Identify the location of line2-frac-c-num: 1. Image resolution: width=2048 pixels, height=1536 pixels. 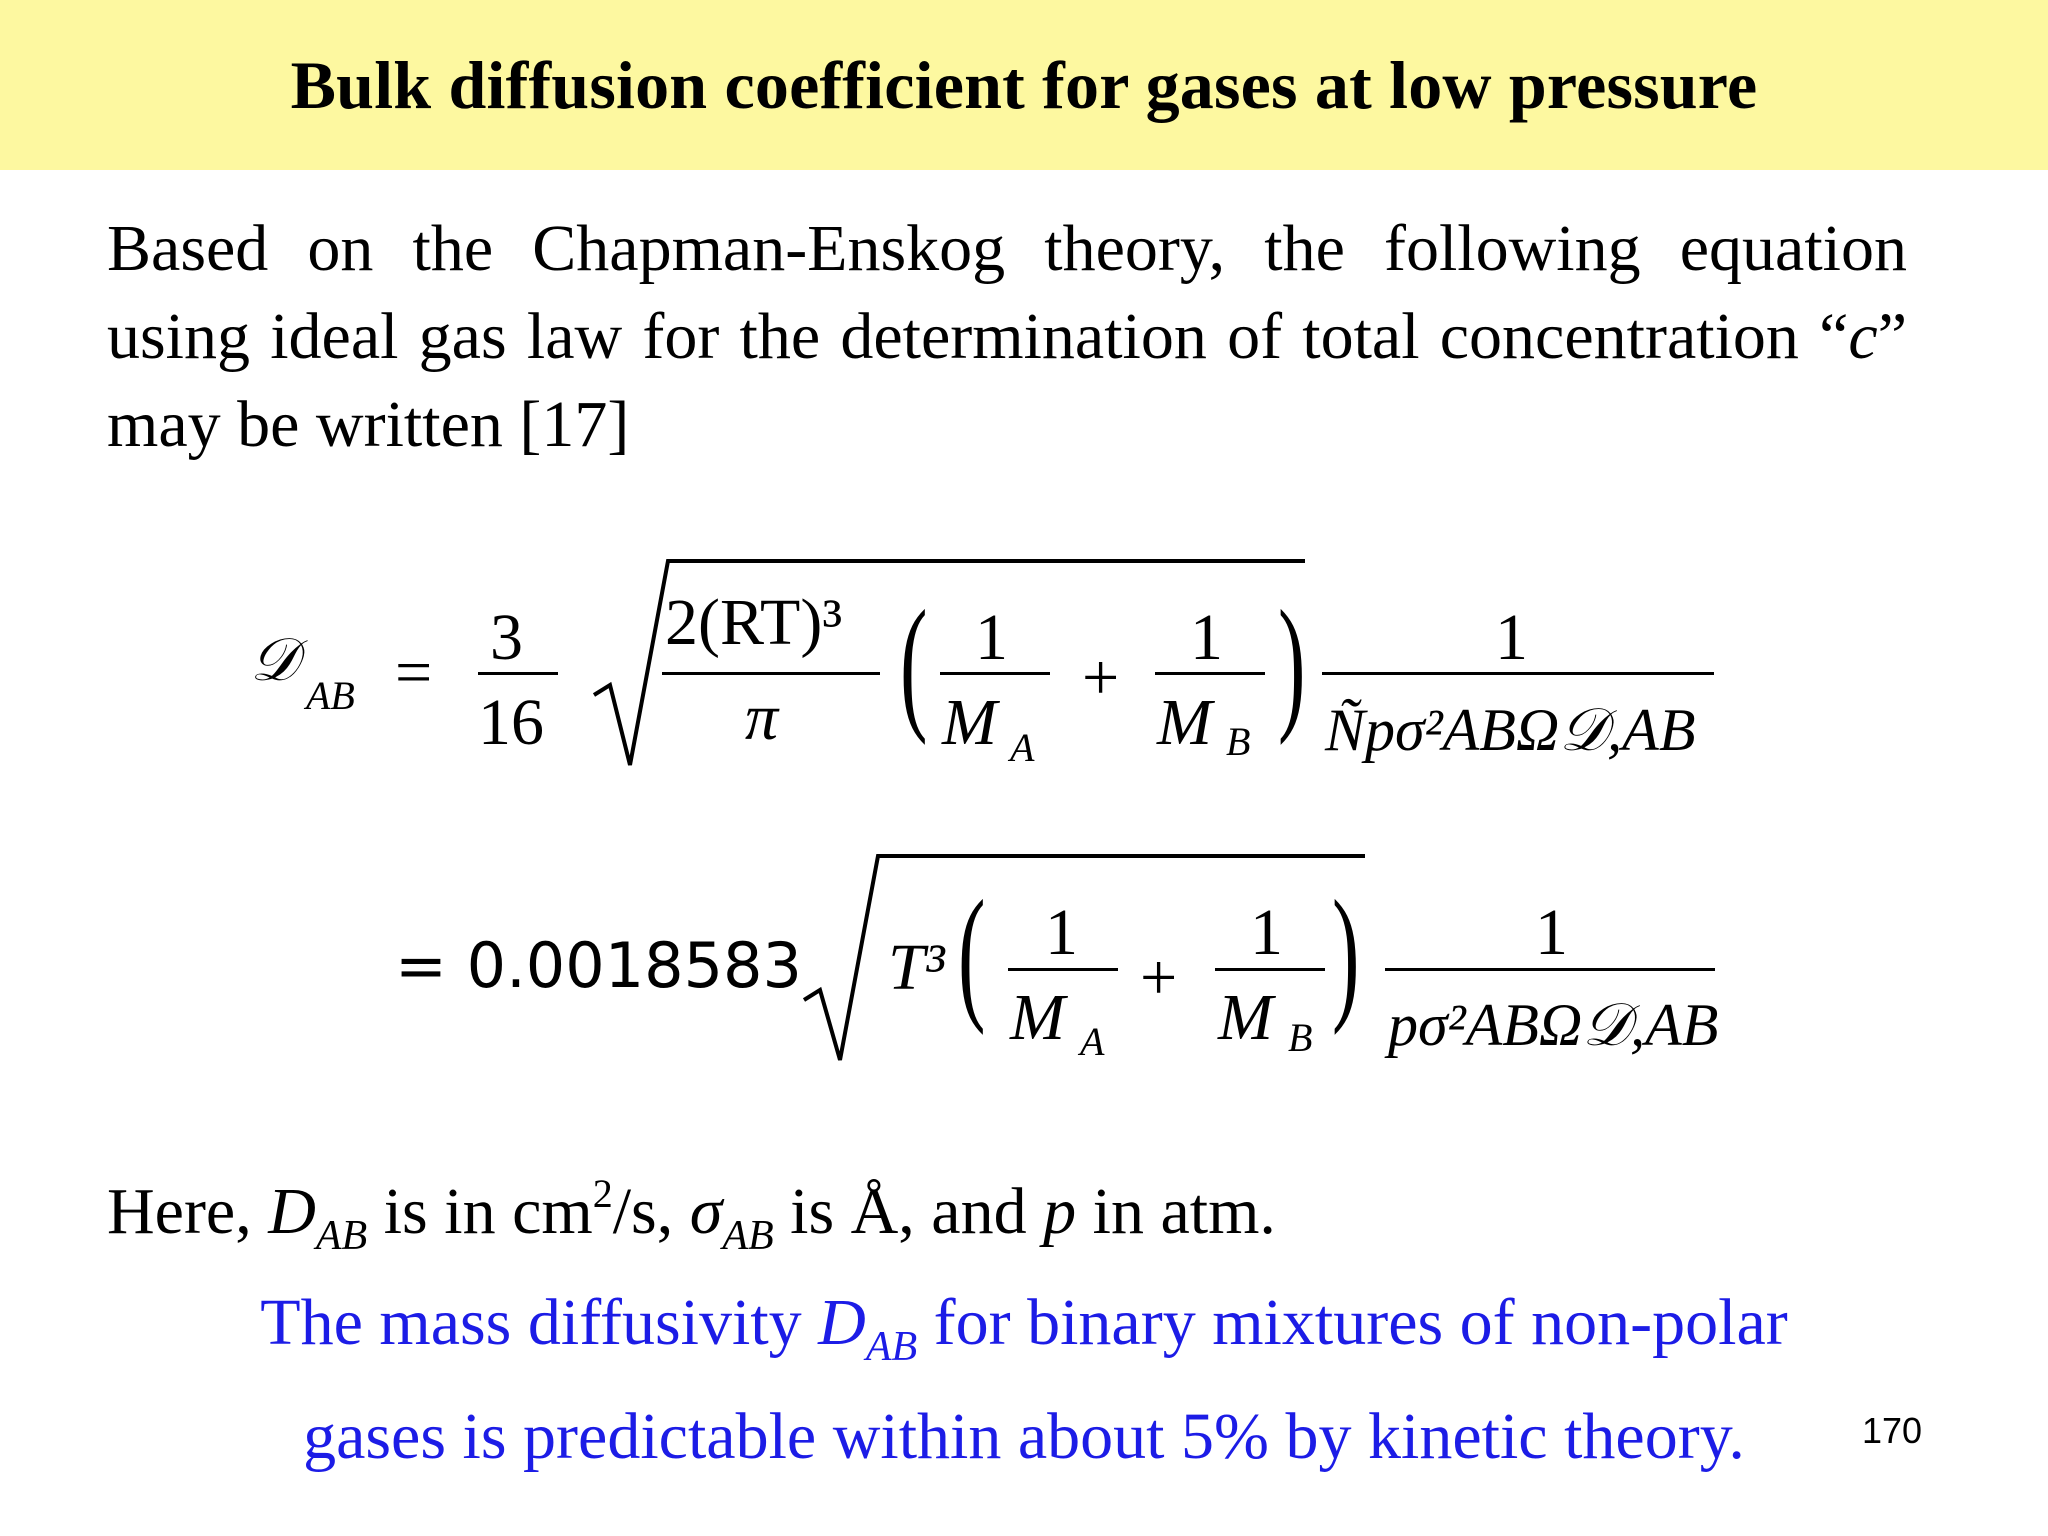
(1551, 932).